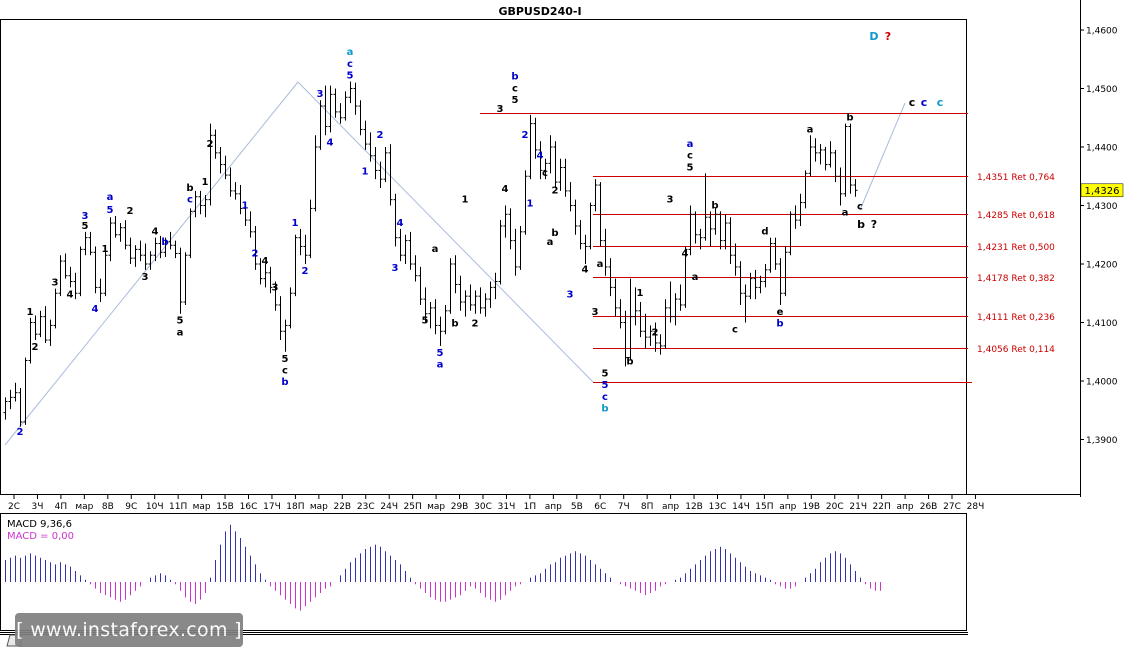 The image size is (1125, 663). What do you see at coordinates (342, 507) in the screenshot?
I see `time-tick-label: 22В` at bounding box center [342, 507].